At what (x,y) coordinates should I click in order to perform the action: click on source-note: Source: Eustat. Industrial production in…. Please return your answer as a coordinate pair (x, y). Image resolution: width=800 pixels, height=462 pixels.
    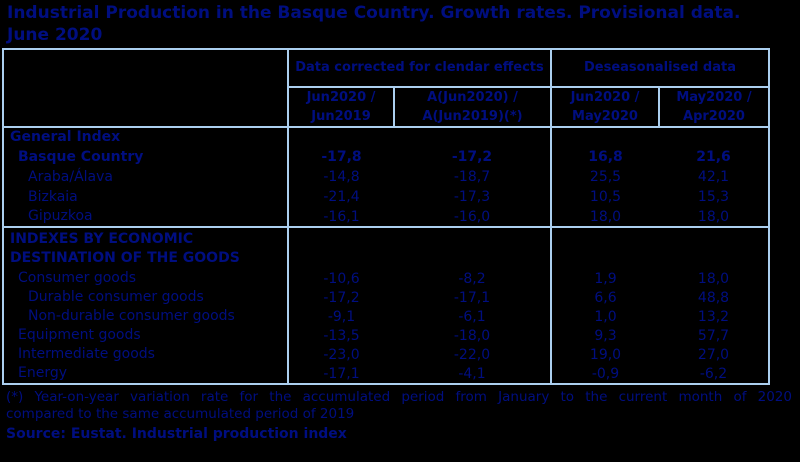
    Looking at the image, I should click on (176, 434).